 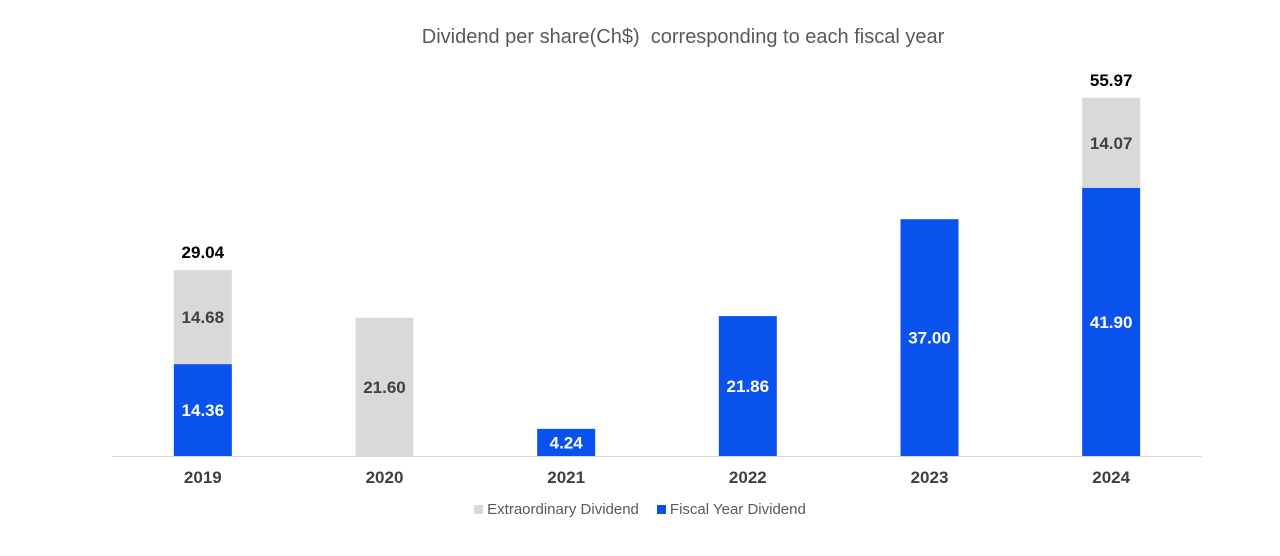 I want to click on x-tick-label-2023: 2023, so click(x=930, y=477).